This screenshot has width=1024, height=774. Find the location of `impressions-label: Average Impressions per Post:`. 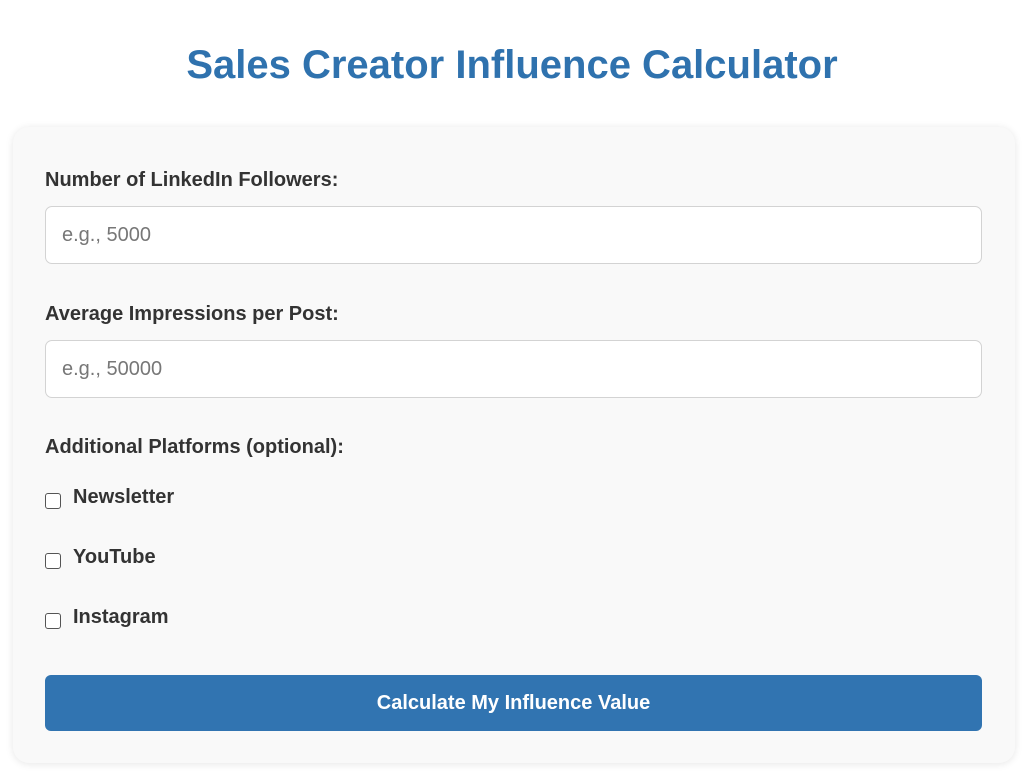

impressions-label: Average Impressions per Post: is located at coordinates (192, 314).